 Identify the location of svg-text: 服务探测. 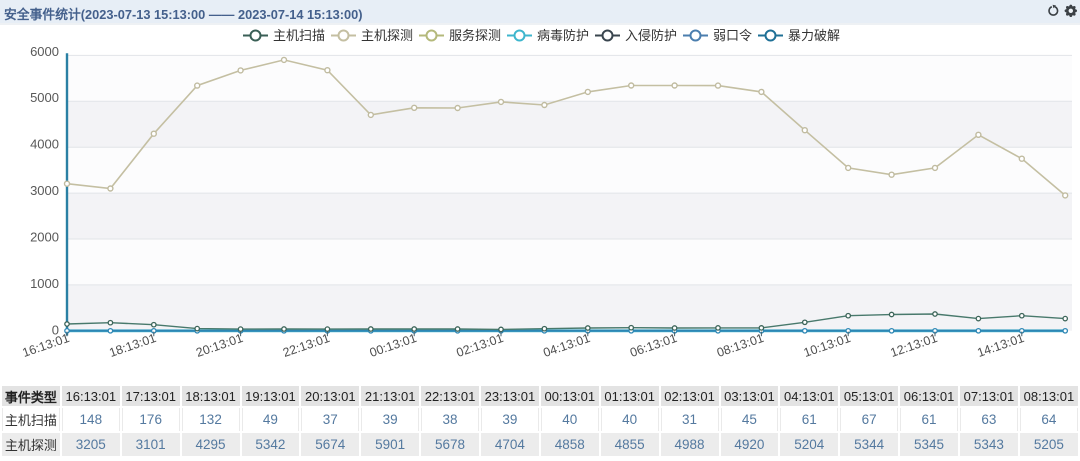
(475, 35).